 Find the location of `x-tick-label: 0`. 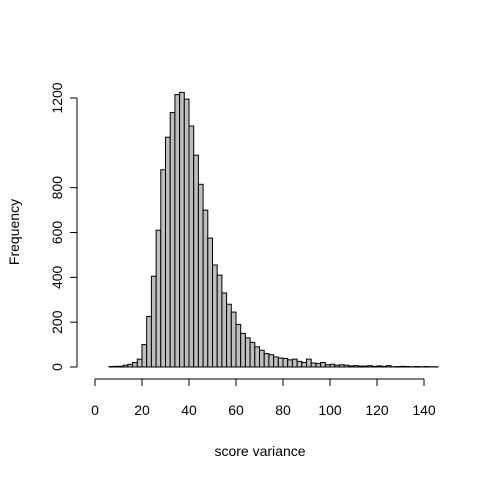

x-tick-label: 0 is located at coordinates (95, 410).